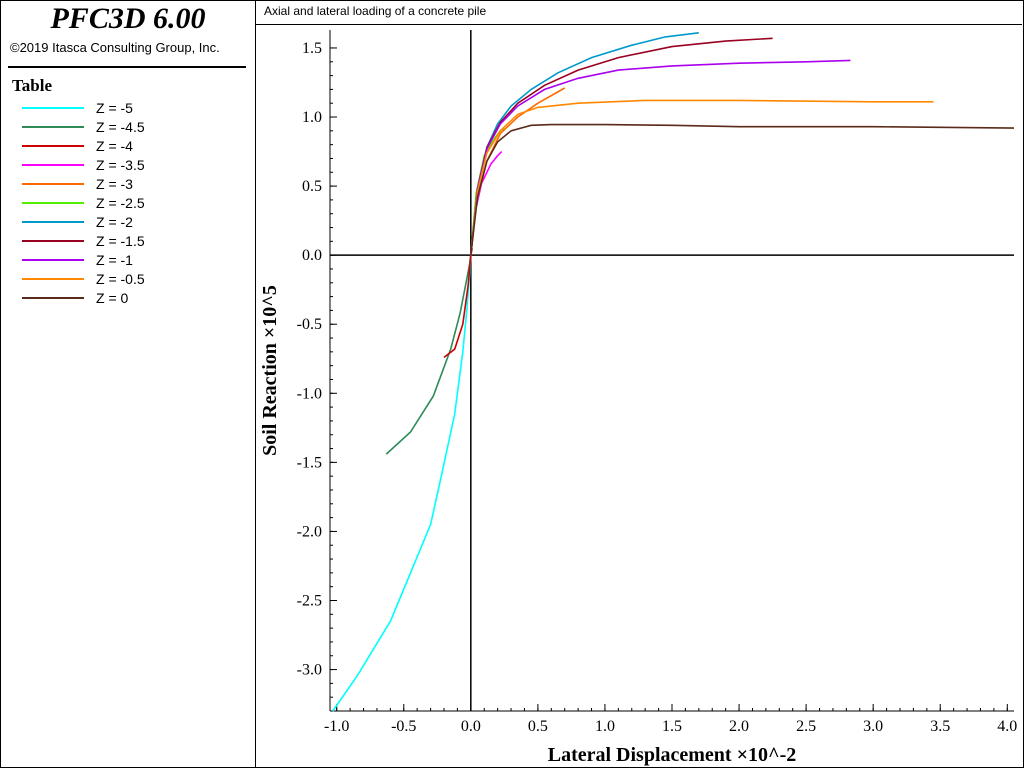  I want to click on legend-item: Z = -1, so click(83, 259).